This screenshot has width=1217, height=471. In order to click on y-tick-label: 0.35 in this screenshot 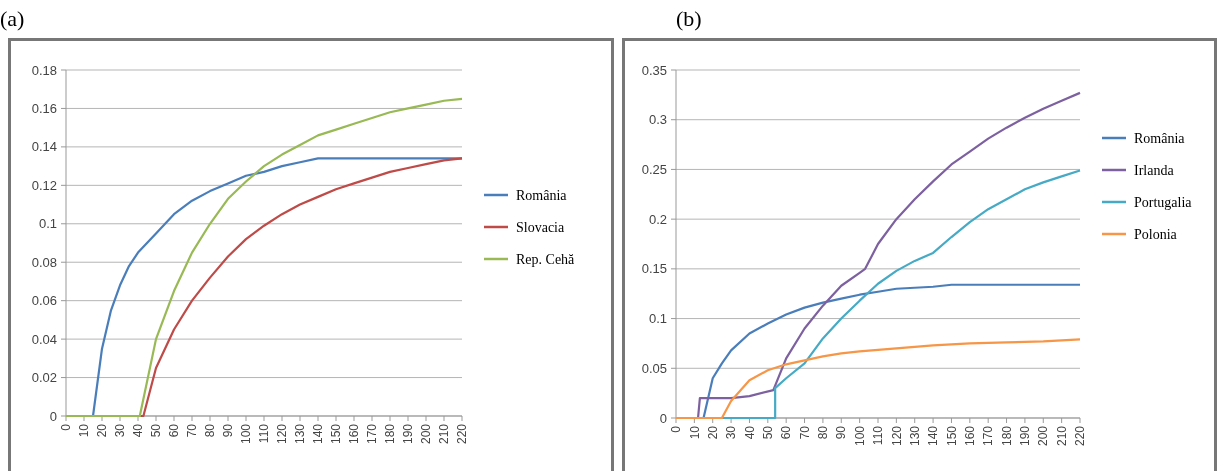, I will do `click(654, 70)`.